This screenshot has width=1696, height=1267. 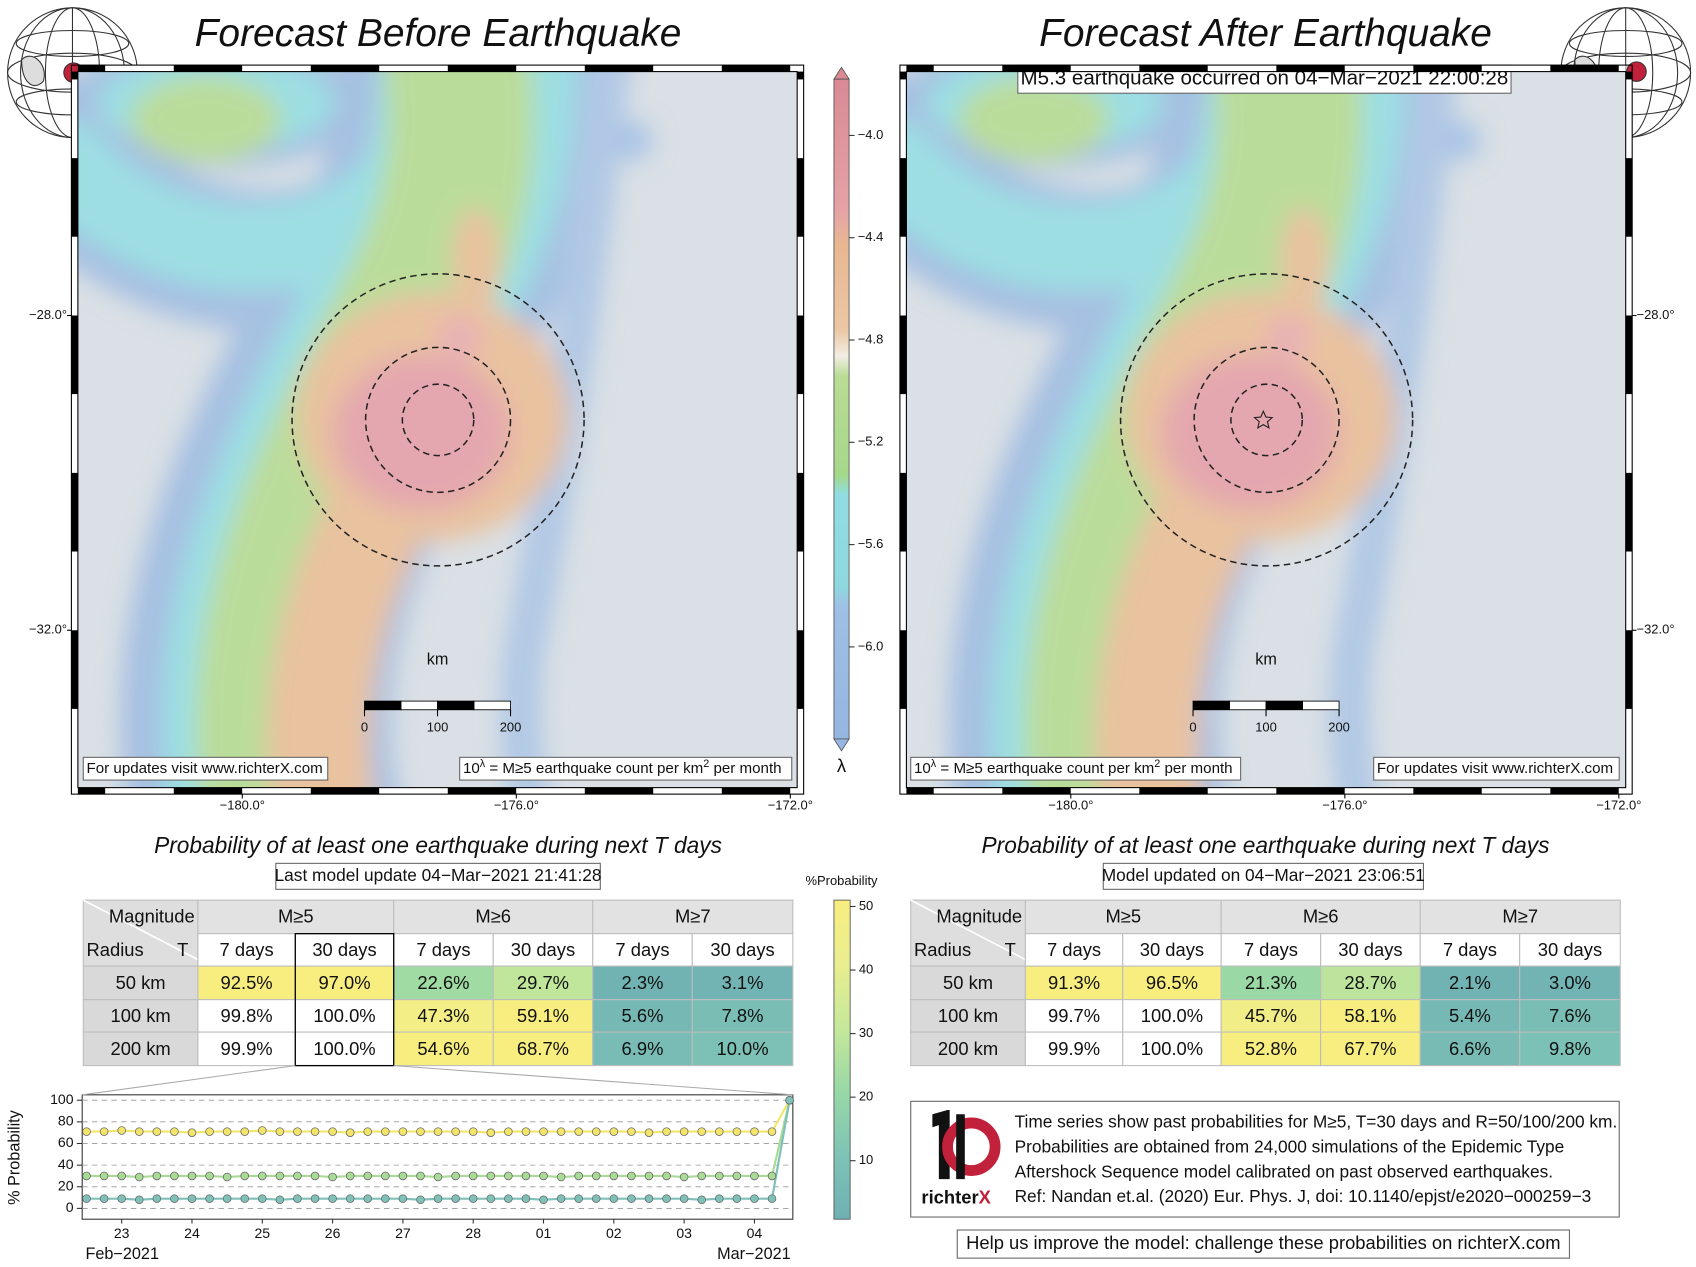 What do you see at coordinates (438, 875) in the screenshot?
I see `update-label: Last model update 04−Mar−2021 21:41:28` at bounding box center [438, 875].